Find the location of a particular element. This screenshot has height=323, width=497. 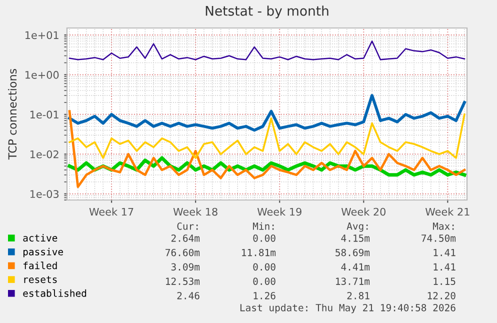

text: Avg: is located at coordinates (357, 227).